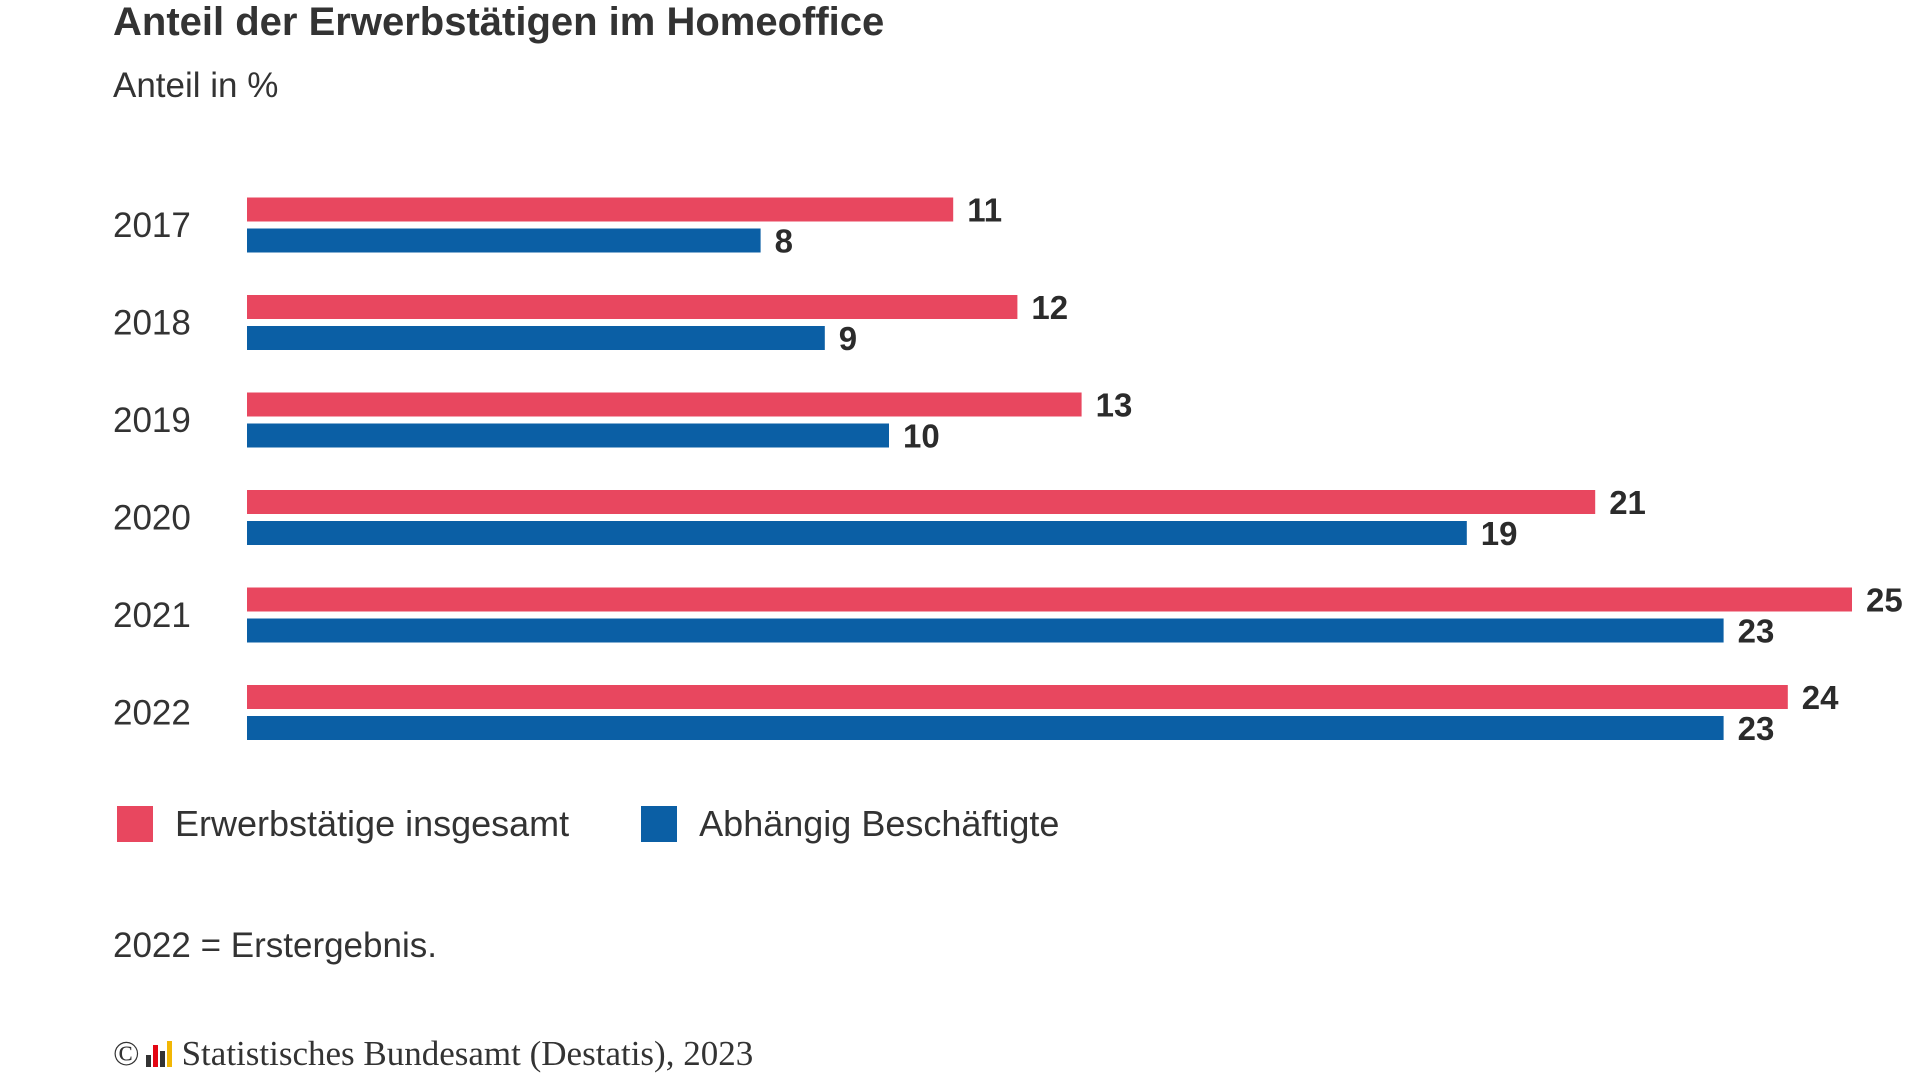 Image resolution: width=1920 pixels, height=1080 pixels. What do you see at coordinates (568, 435) in the screenshot?
I see `bar-abh-ngig-besch-ftigte-2019` at bounding box center [568, 435].